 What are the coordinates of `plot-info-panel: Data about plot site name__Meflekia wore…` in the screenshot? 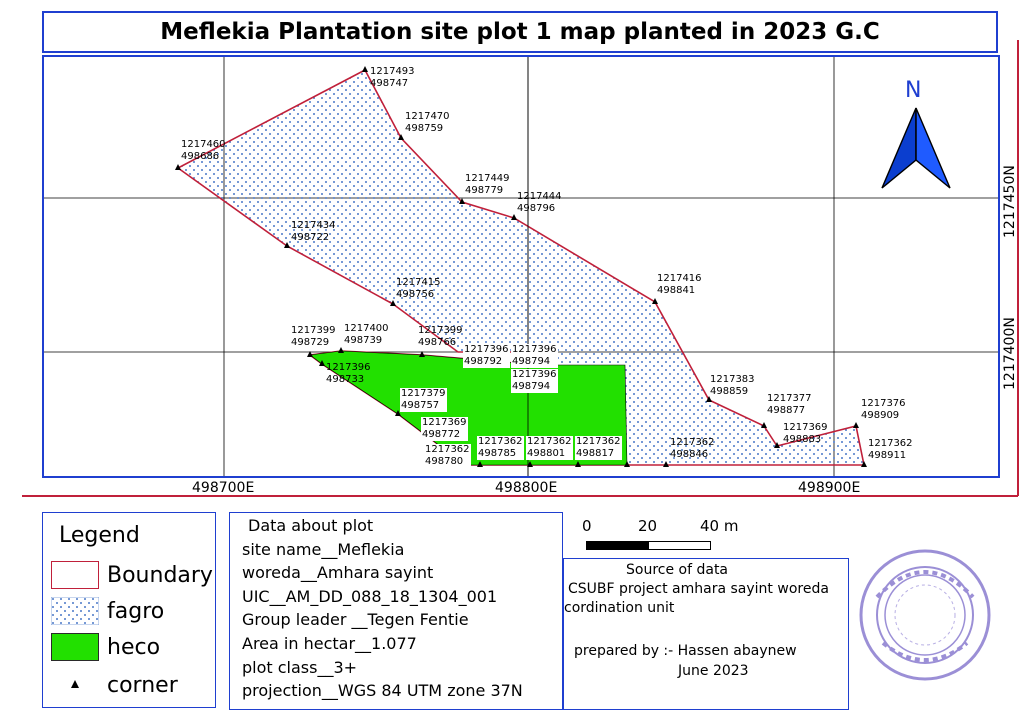 It's located at (396, 611).